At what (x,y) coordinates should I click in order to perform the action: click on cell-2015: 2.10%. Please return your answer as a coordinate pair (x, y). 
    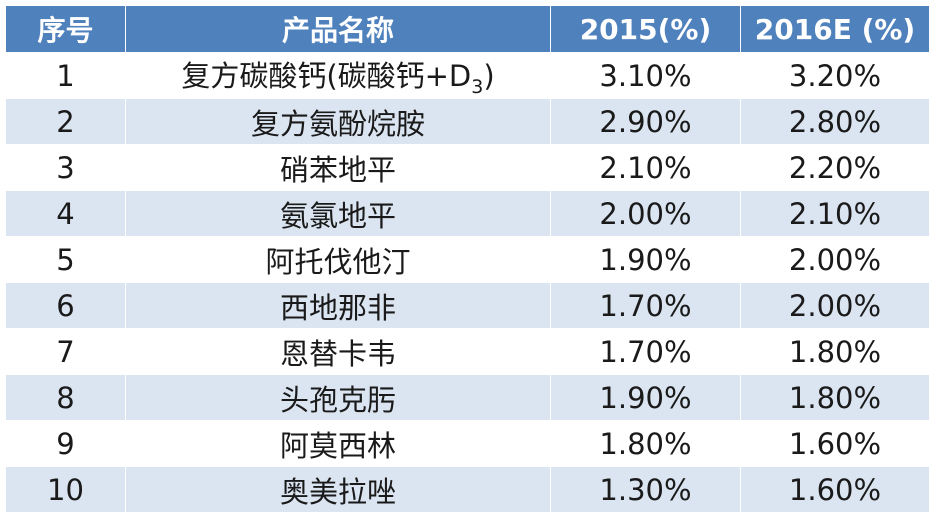
    Looking at the image, I should click on (645, 167).